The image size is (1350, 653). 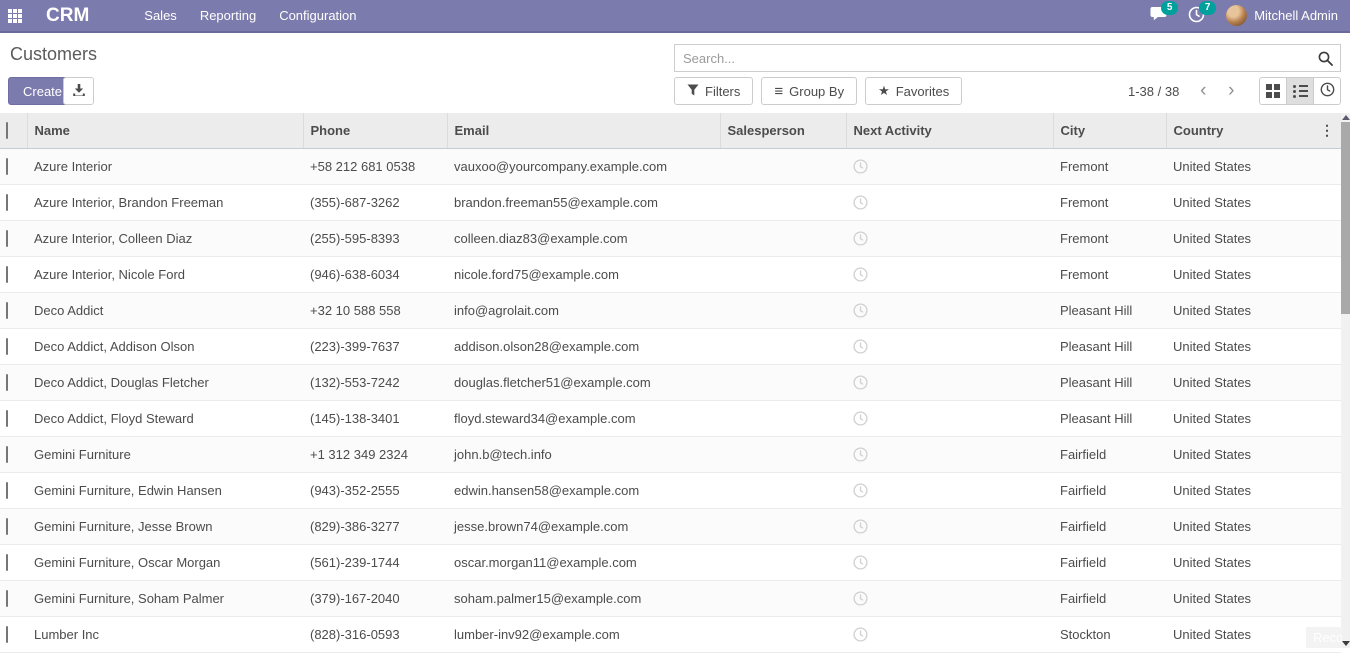 What do you see at coordinates (228, 15) in the screenshot?
I see `nav-menu-reporting: Reporting` at bounding box center [228, 15].